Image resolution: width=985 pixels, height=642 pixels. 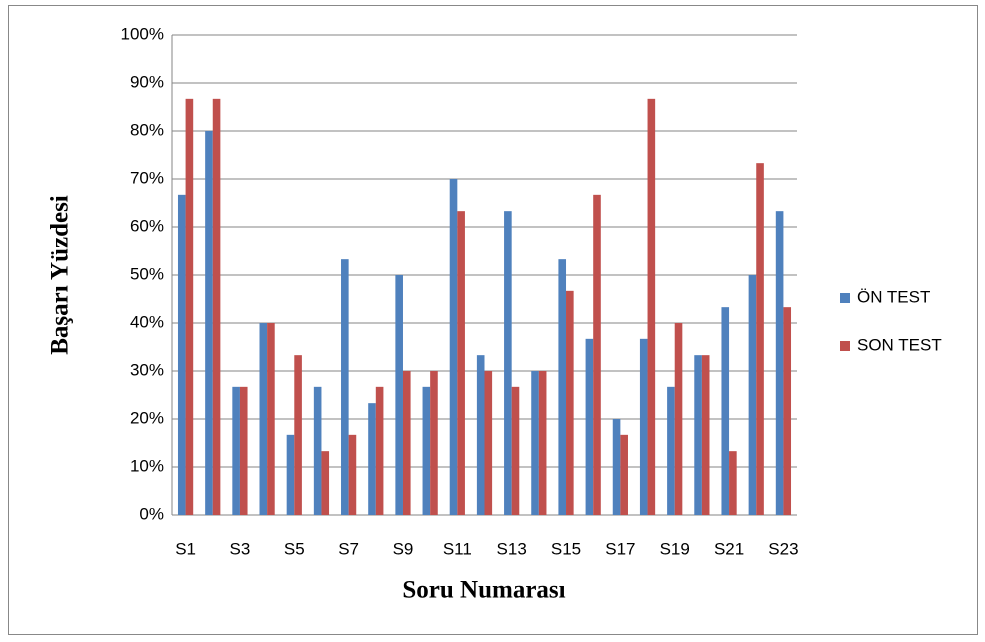 I want to click on legend-label: ÖN TEST, so click(x=893, y=296).